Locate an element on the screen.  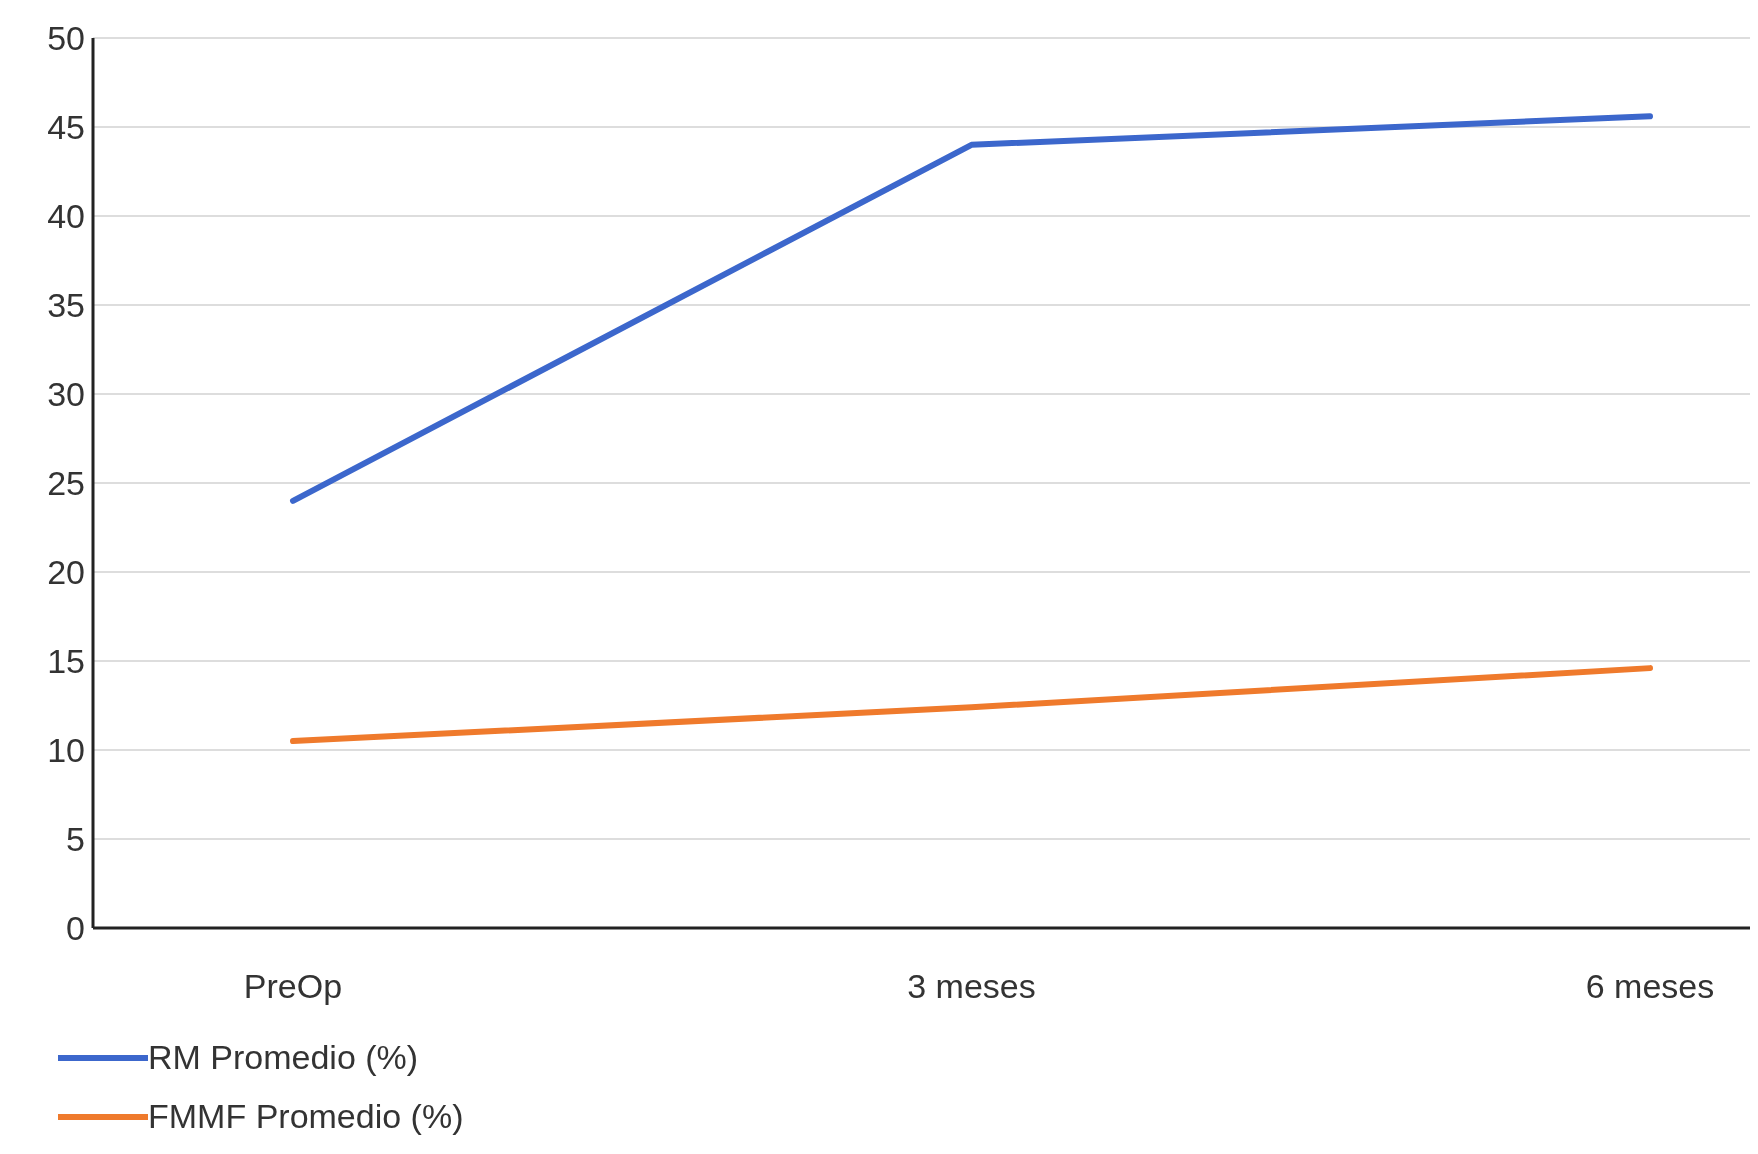
y-tick-label: 35 is located at coordinates (66, 305).